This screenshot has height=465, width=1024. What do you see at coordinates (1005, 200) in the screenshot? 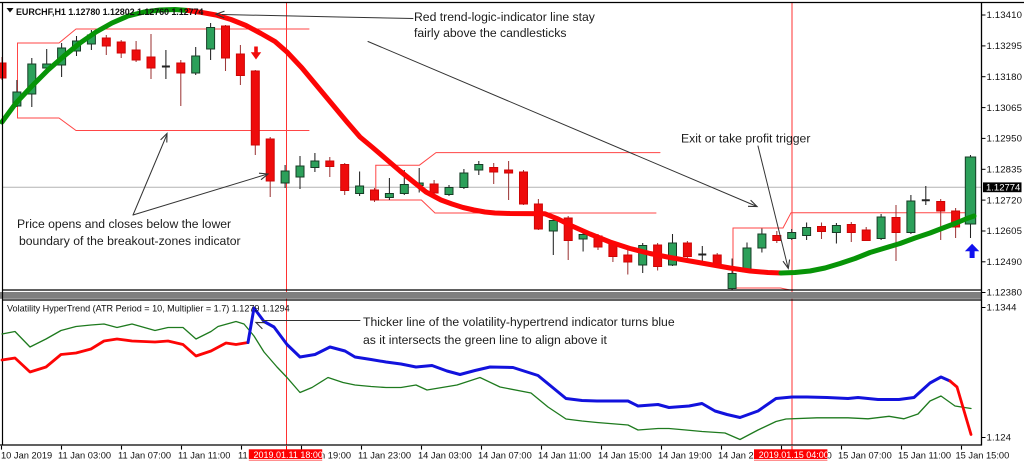
I see `svg-text: 1.12720` at bounding box center [1005, 200].